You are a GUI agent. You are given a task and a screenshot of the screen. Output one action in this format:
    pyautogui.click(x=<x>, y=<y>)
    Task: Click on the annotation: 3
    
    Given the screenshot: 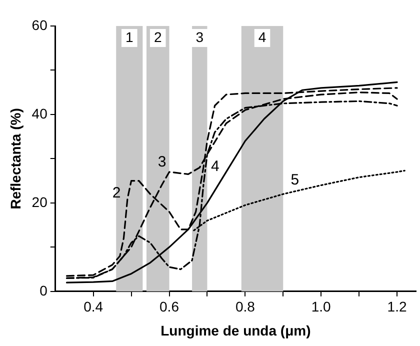 What is the action you would take?
    pyautogui.click(x=162, y=162)
    